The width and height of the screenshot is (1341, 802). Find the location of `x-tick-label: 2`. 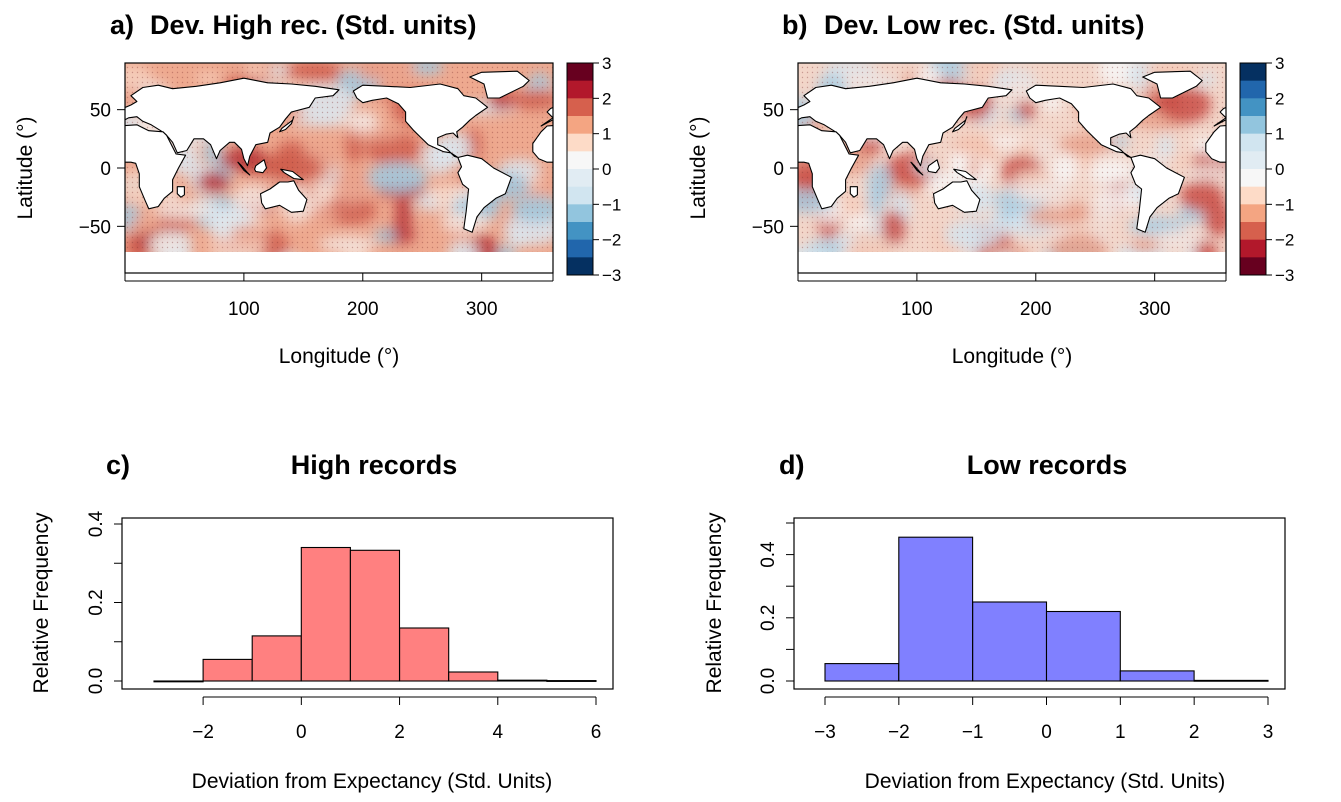

x-tick-label: 2 is located at coordinates (399, 732).